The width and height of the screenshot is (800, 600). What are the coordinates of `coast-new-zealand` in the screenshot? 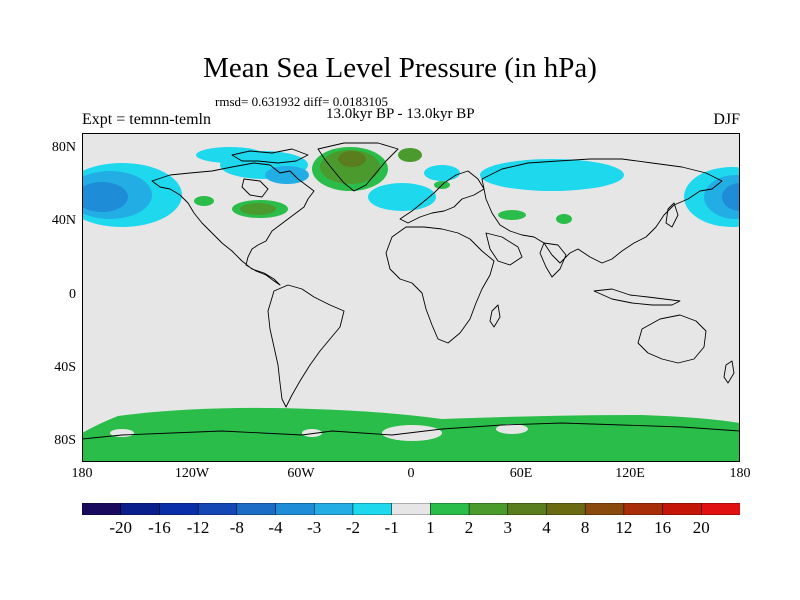 It's located at (729, 372).